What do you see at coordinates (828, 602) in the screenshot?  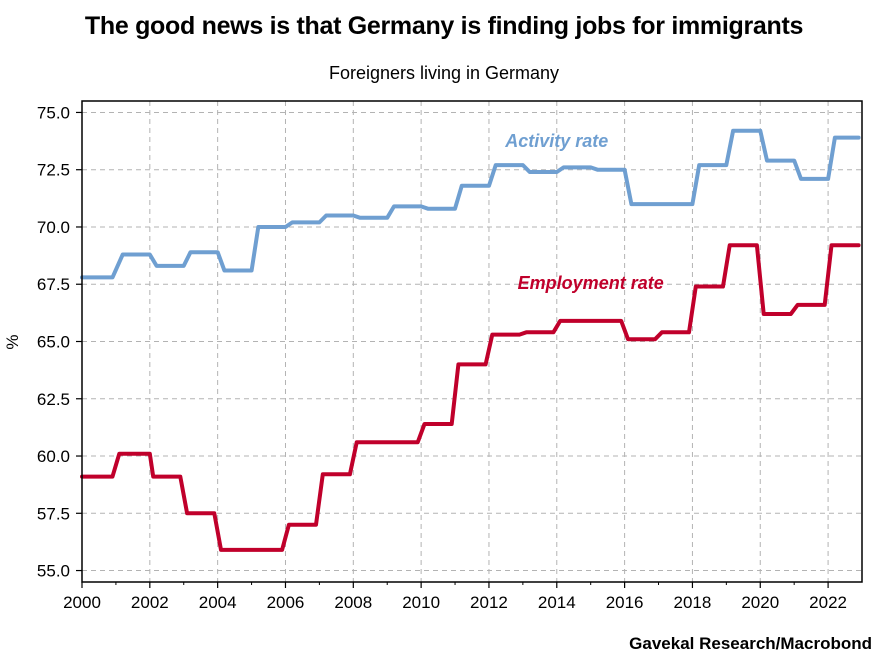 I see `x-tick-label: 2022` at bounding box center [828, 602].